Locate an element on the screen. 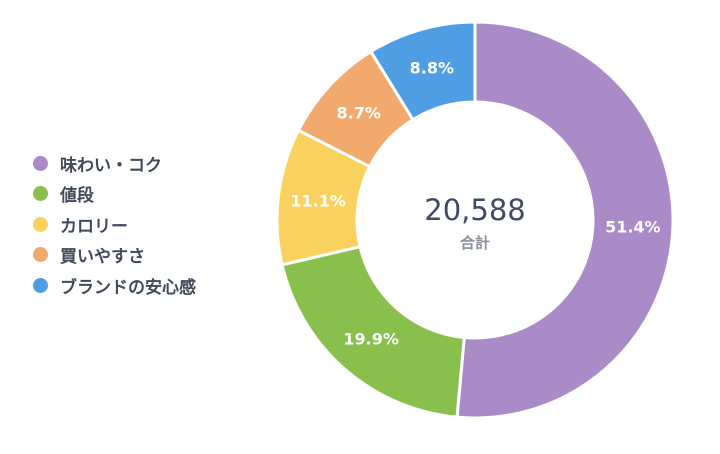 The image size is (720, 454). legend-item-availability: 買いやすさ is located at coordinates (114, 255).